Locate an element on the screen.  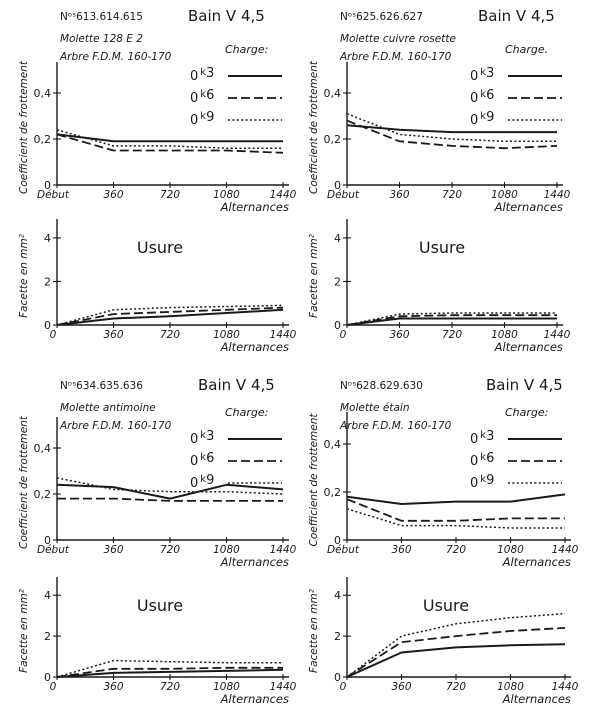
legend-header: Charge. is located at coordinates (526, 49).